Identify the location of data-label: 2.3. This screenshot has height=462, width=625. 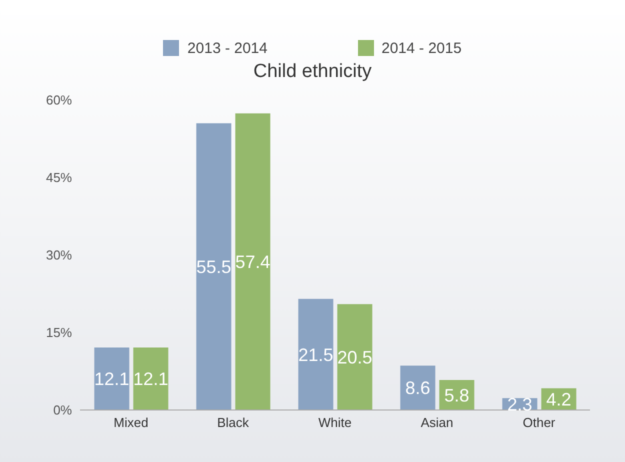
(519, 404).